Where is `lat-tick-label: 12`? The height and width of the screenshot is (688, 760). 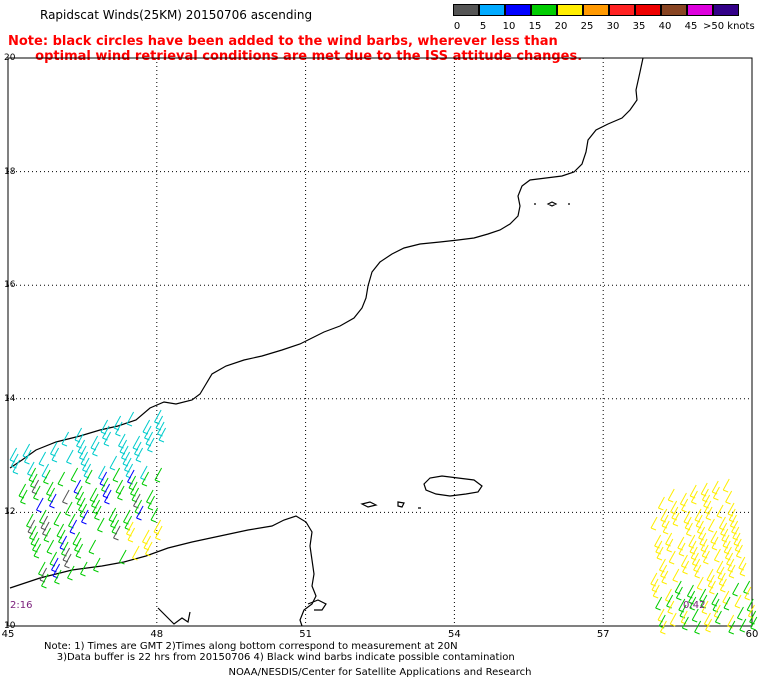
lat-tick-label: 12 is located at coordinates (10, 512).